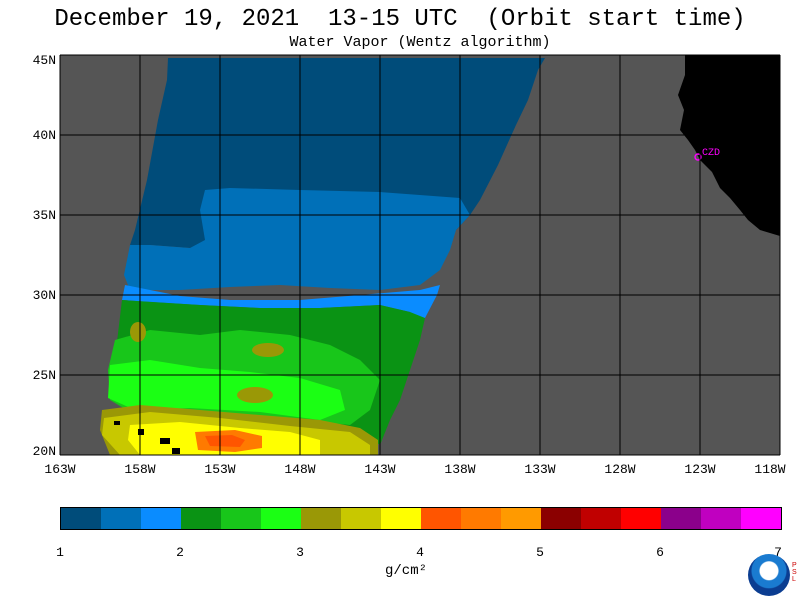  What do you see at coordinates (620, 469) in the screenshot?
I see `lon-label-128w: 128W` at bounding box center [620, 469].